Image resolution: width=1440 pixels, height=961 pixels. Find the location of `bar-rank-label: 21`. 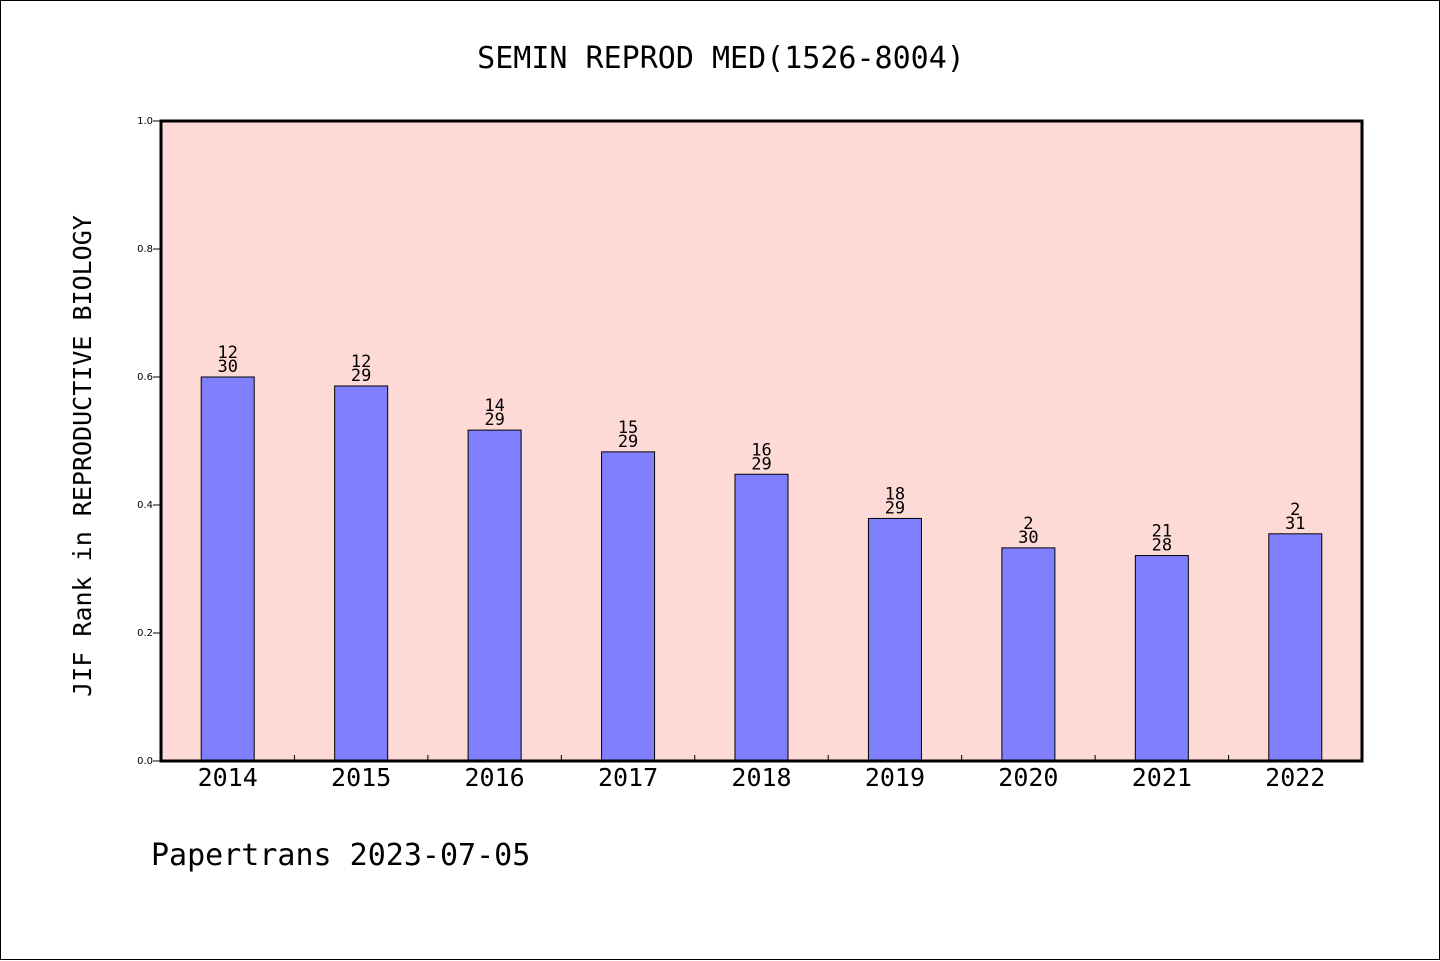

bar-rank-label: 21 is located at coordinates (1162, 532).